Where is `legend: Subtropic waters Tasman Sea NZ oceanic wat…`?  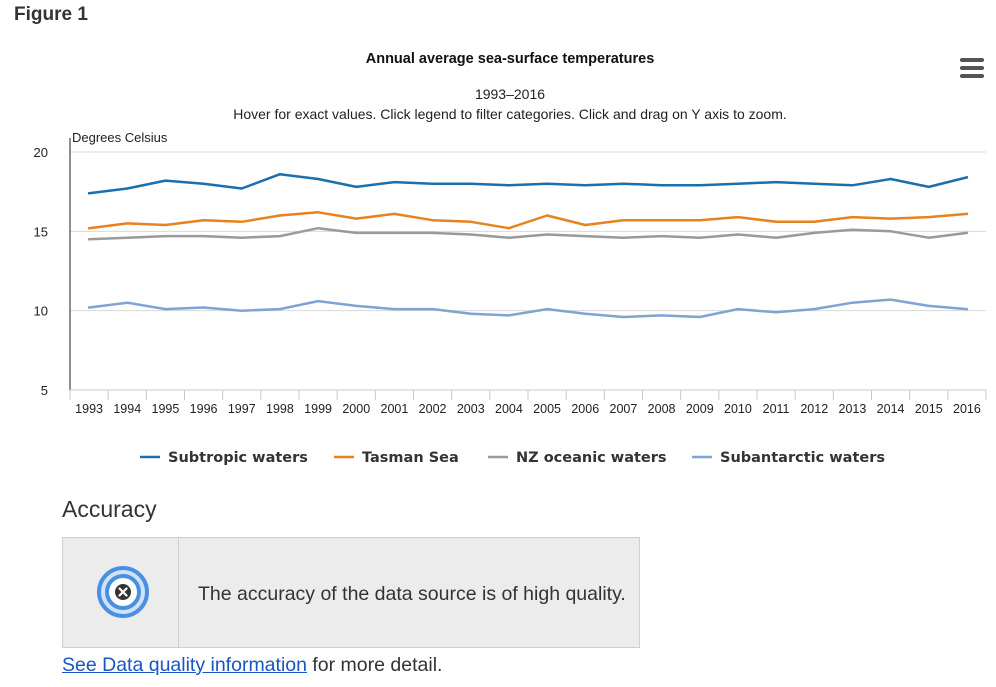 legend: Subtropic waters Tasman Sea NZ oceanic wat… is located at coordinates (512, 458).